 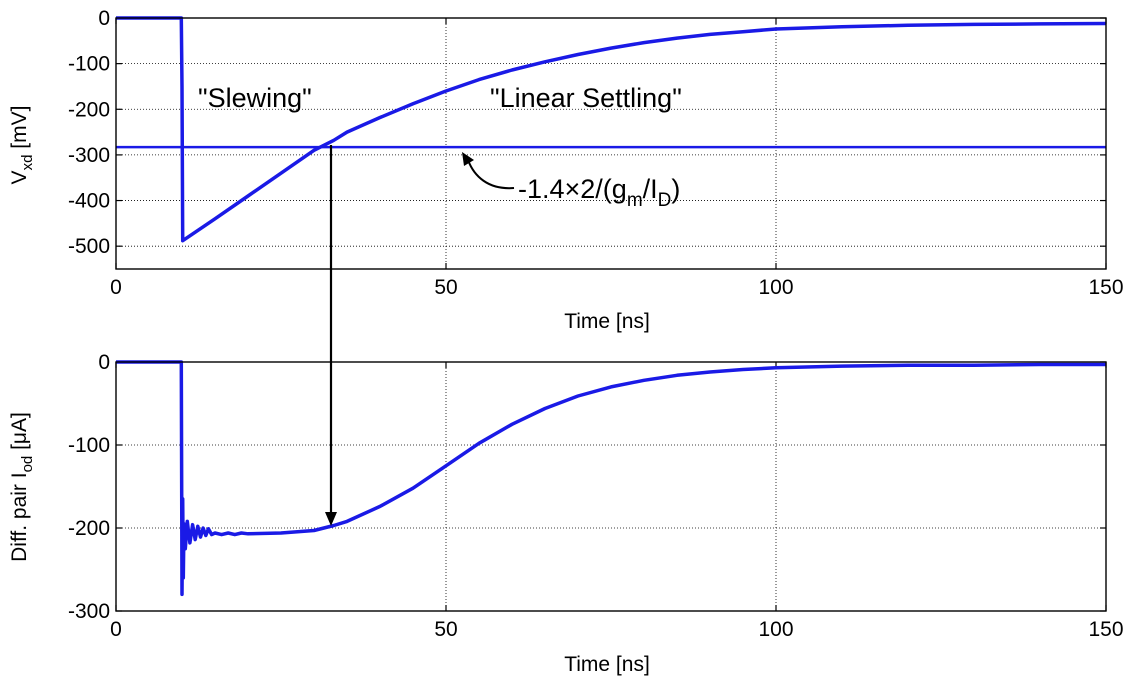 I want to click on top-y-tick-label: -100, so click(x=89, y=64).